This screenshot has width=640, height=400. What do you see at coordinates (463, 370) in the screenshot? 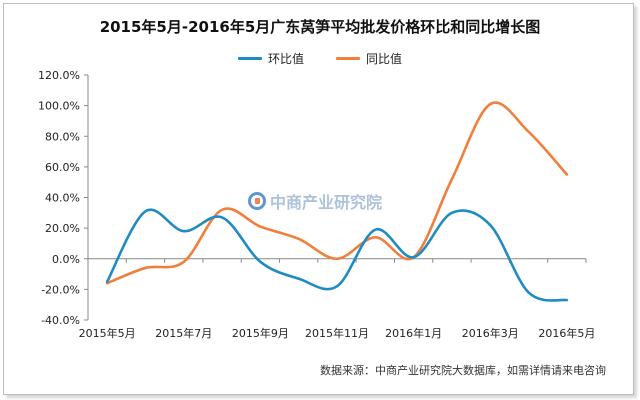
I see `source-note: 数据来源：中商产业研究院大数据库，如需详情请来电咨询` at bounding box center [463, 370].